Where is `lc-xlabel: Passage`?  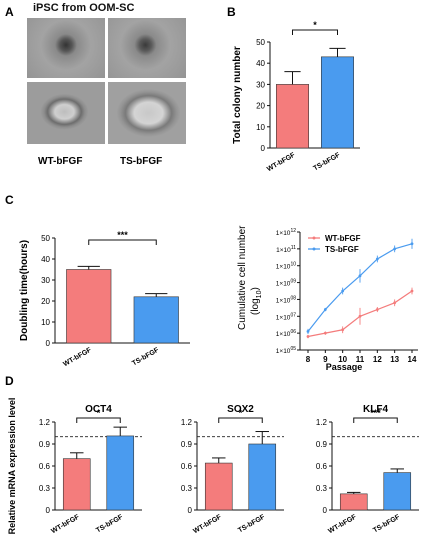 lc-xlabel: Passage is located at coordinates (344, 367).